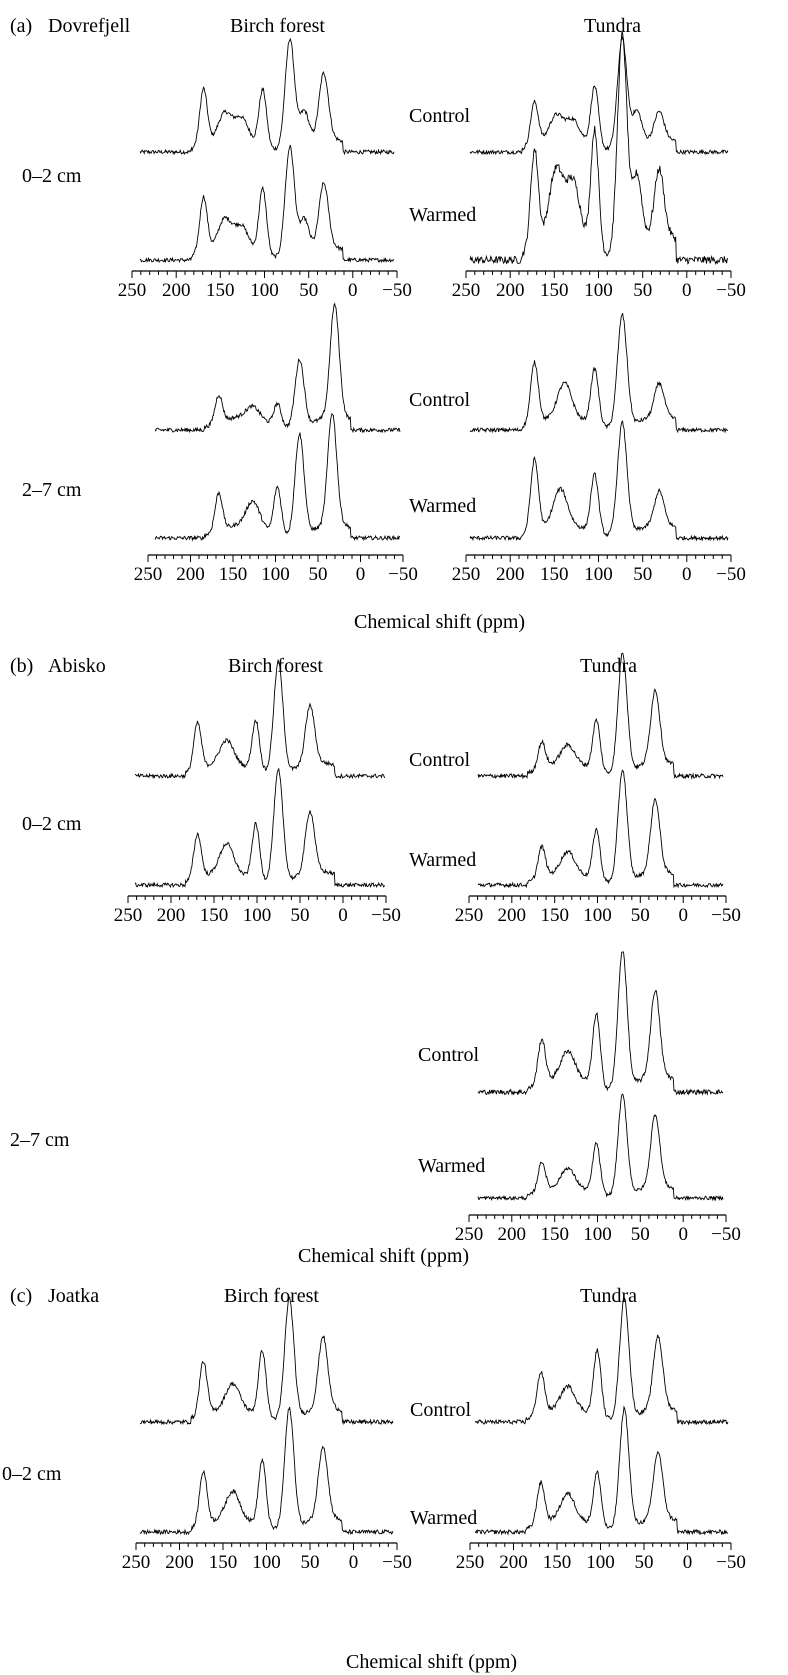 This screenshot has width=788, height=1675. What do you see at coordinates (601, 1470) in the screenshot?
I see `spectrum-joatka-tundra-0-2-cm-warmed` at bounding box center [601, 1470].